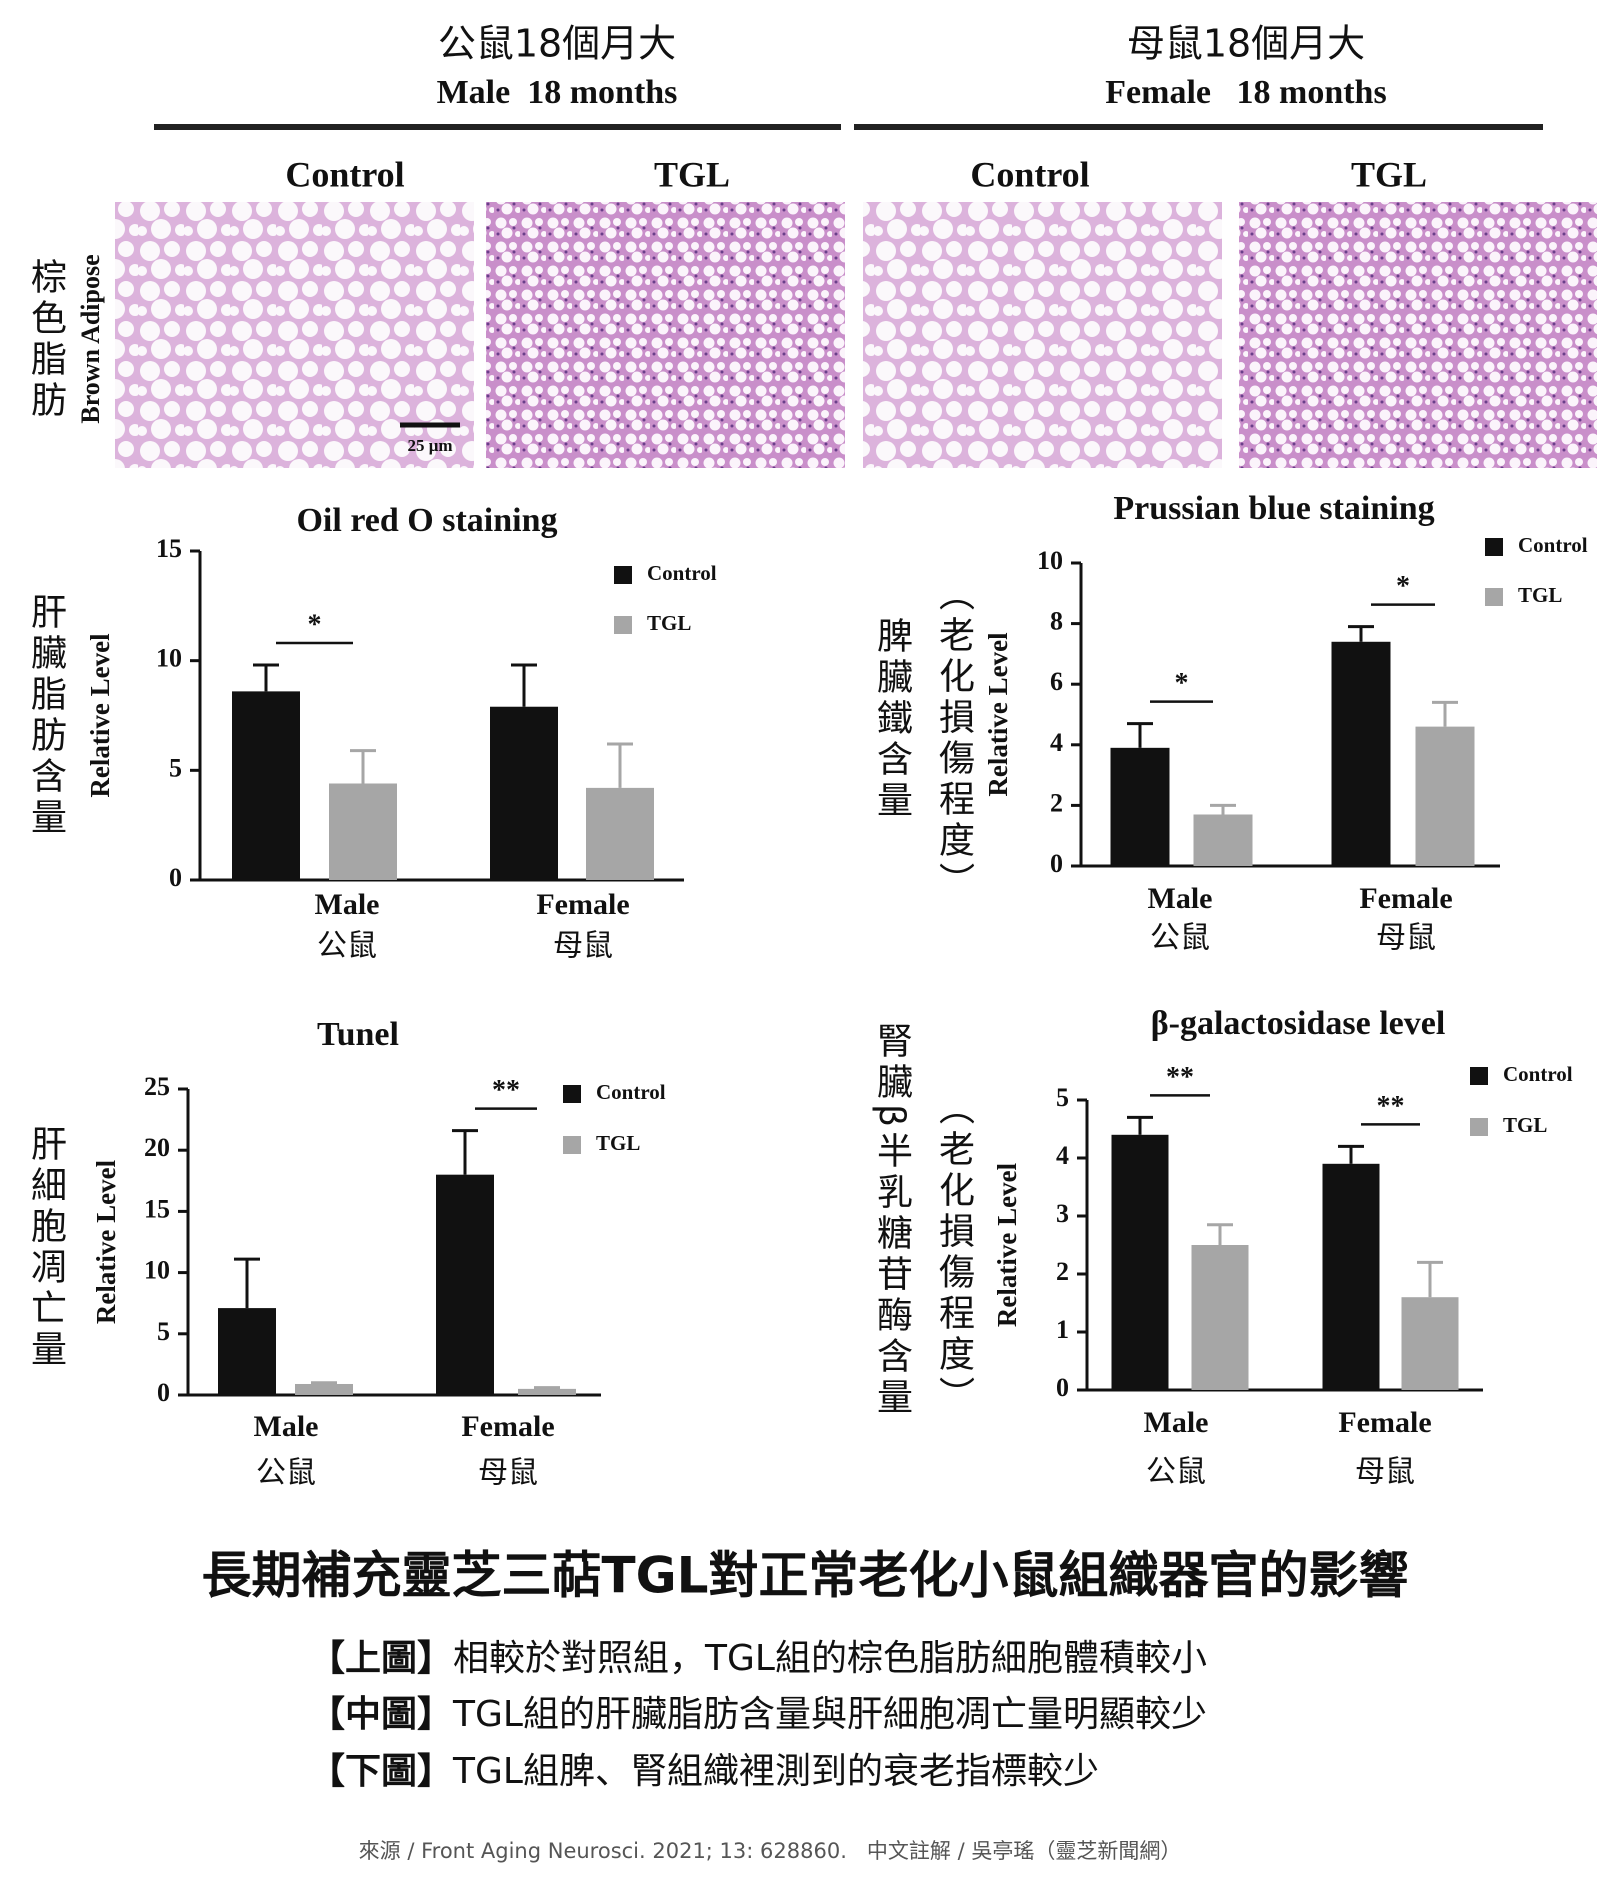 Image resolution: width=1610 pixels, height=1892 pixels. Describe the element at coordinates (1056, 681) in the screenshot. I see `y-tick-label: 6` at that location.